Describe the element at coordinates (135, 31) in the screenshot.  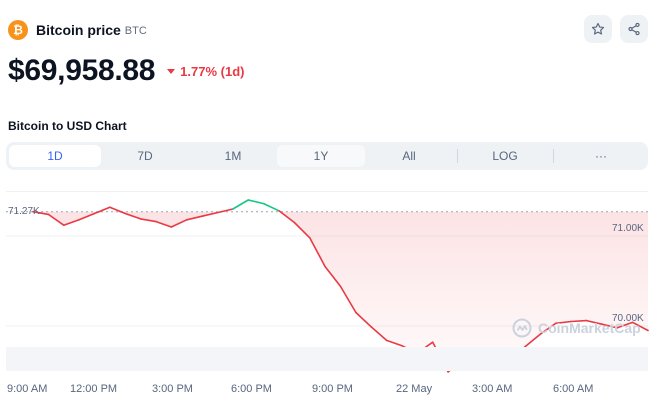
I see `coin-symbol: BTC` at that location.